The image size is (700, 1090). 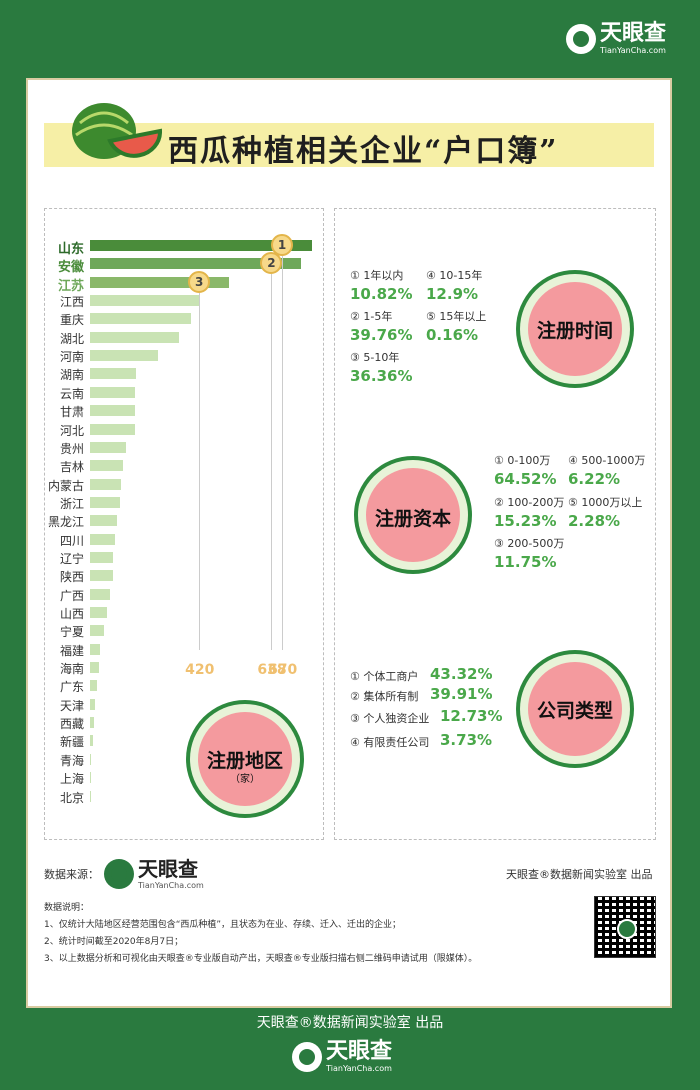 What do you see at coordinates (114, 942) in the screenshot?
I see `notes-line-2: 2、统计时间截至2020年8月7日；` at bounding box center [114, 942].